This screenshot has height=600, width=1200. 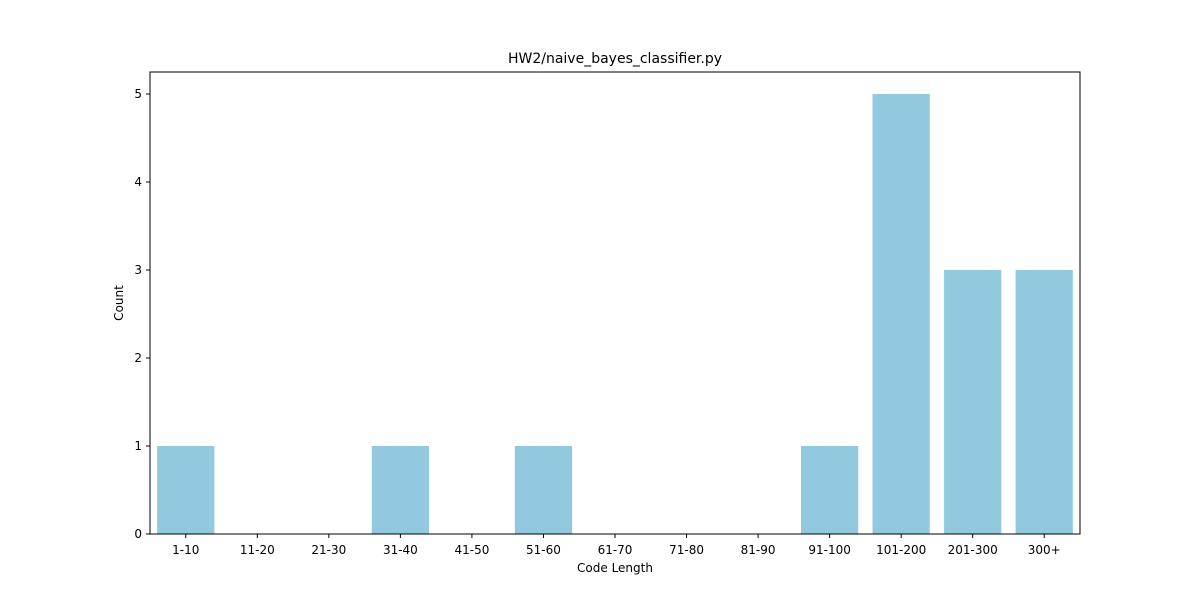 What do you see at coordinates (257, 550) in the screenshot?
I see `x-tick-label: 11-20` at bounding box center [257, 550].